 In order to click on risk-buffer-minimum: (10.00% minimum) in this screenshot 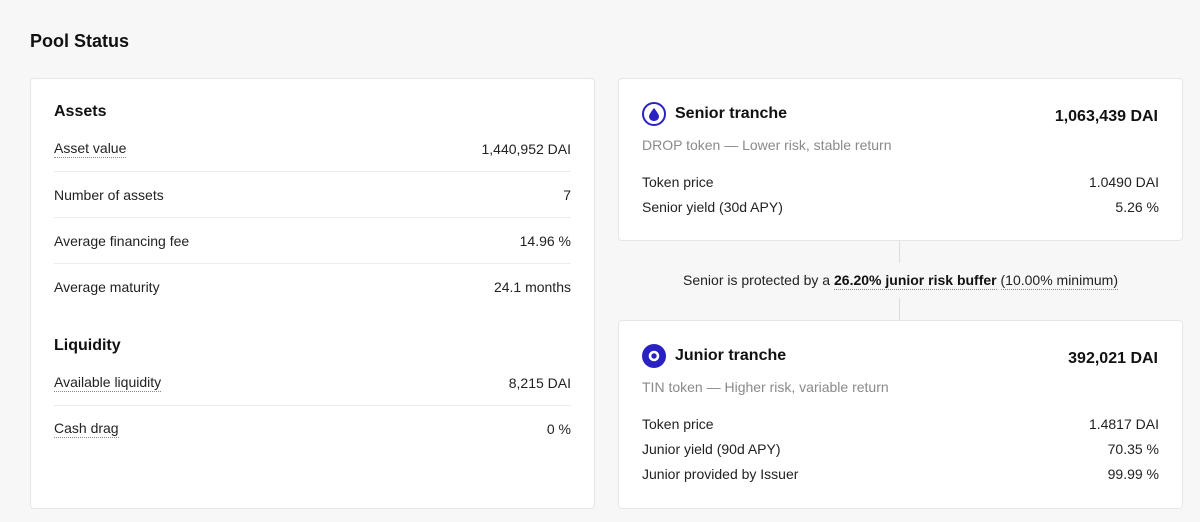, I will do `click(1059, 281)`.